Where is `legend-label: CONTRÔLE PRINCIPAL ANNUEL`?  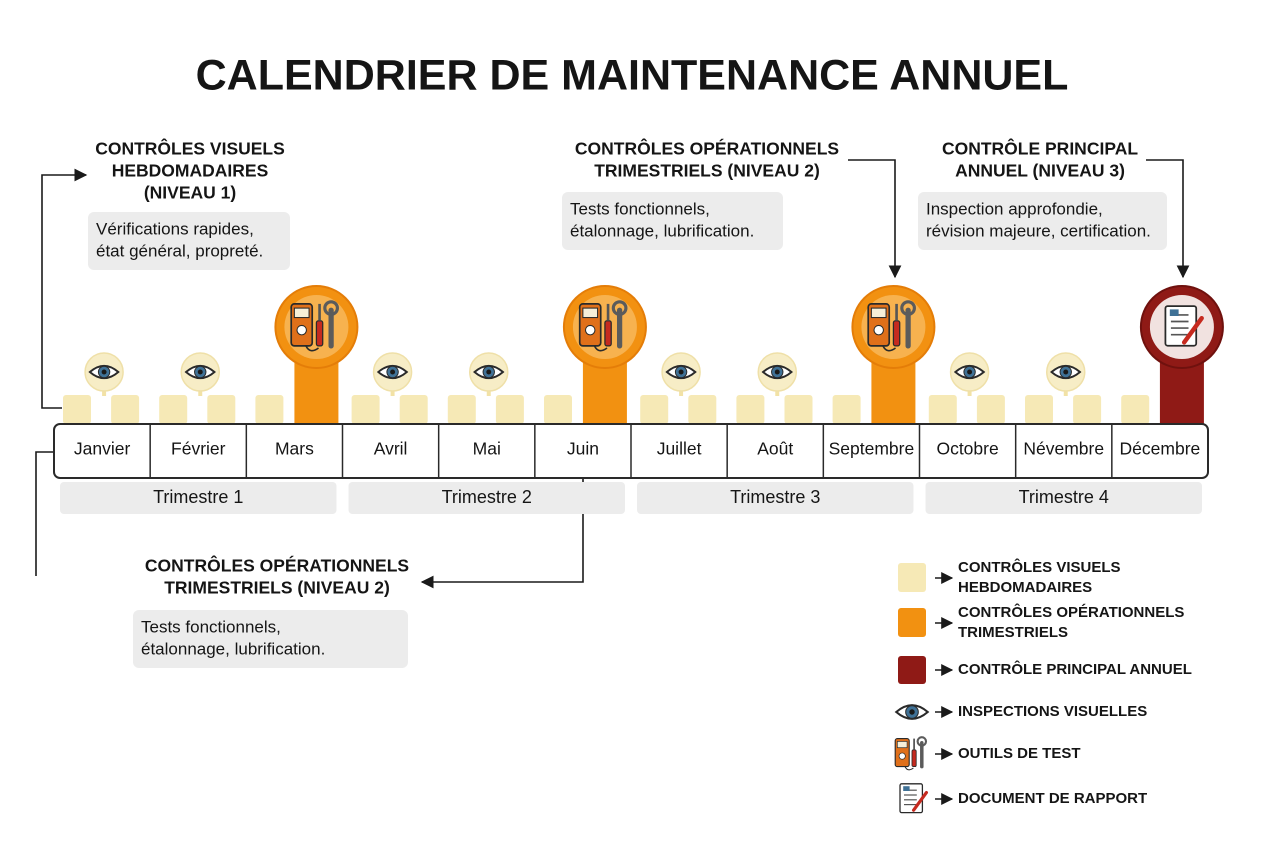
legend-label: CONTRÔLE PRINCIPAL ANNUEL is located at coordinates (1075, 669).